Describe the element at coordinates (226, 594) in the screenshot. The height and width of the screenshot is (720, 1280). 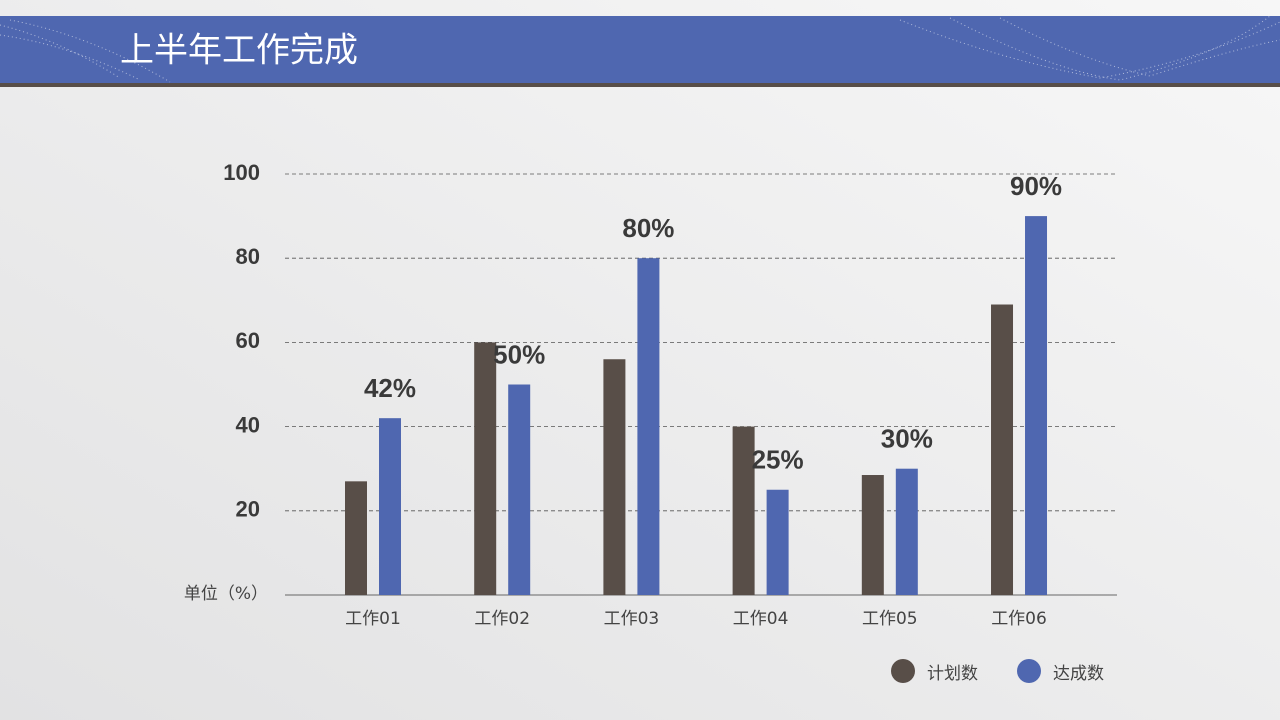
I see `y-axis-label: 单位（%）` at that location.